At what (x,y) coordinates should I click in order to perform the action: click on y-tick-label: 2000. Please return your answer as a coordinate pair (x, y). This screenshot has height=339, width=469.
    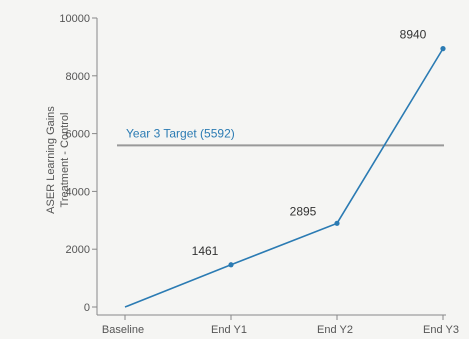
    Looking at the image, I should click on (78, 250).